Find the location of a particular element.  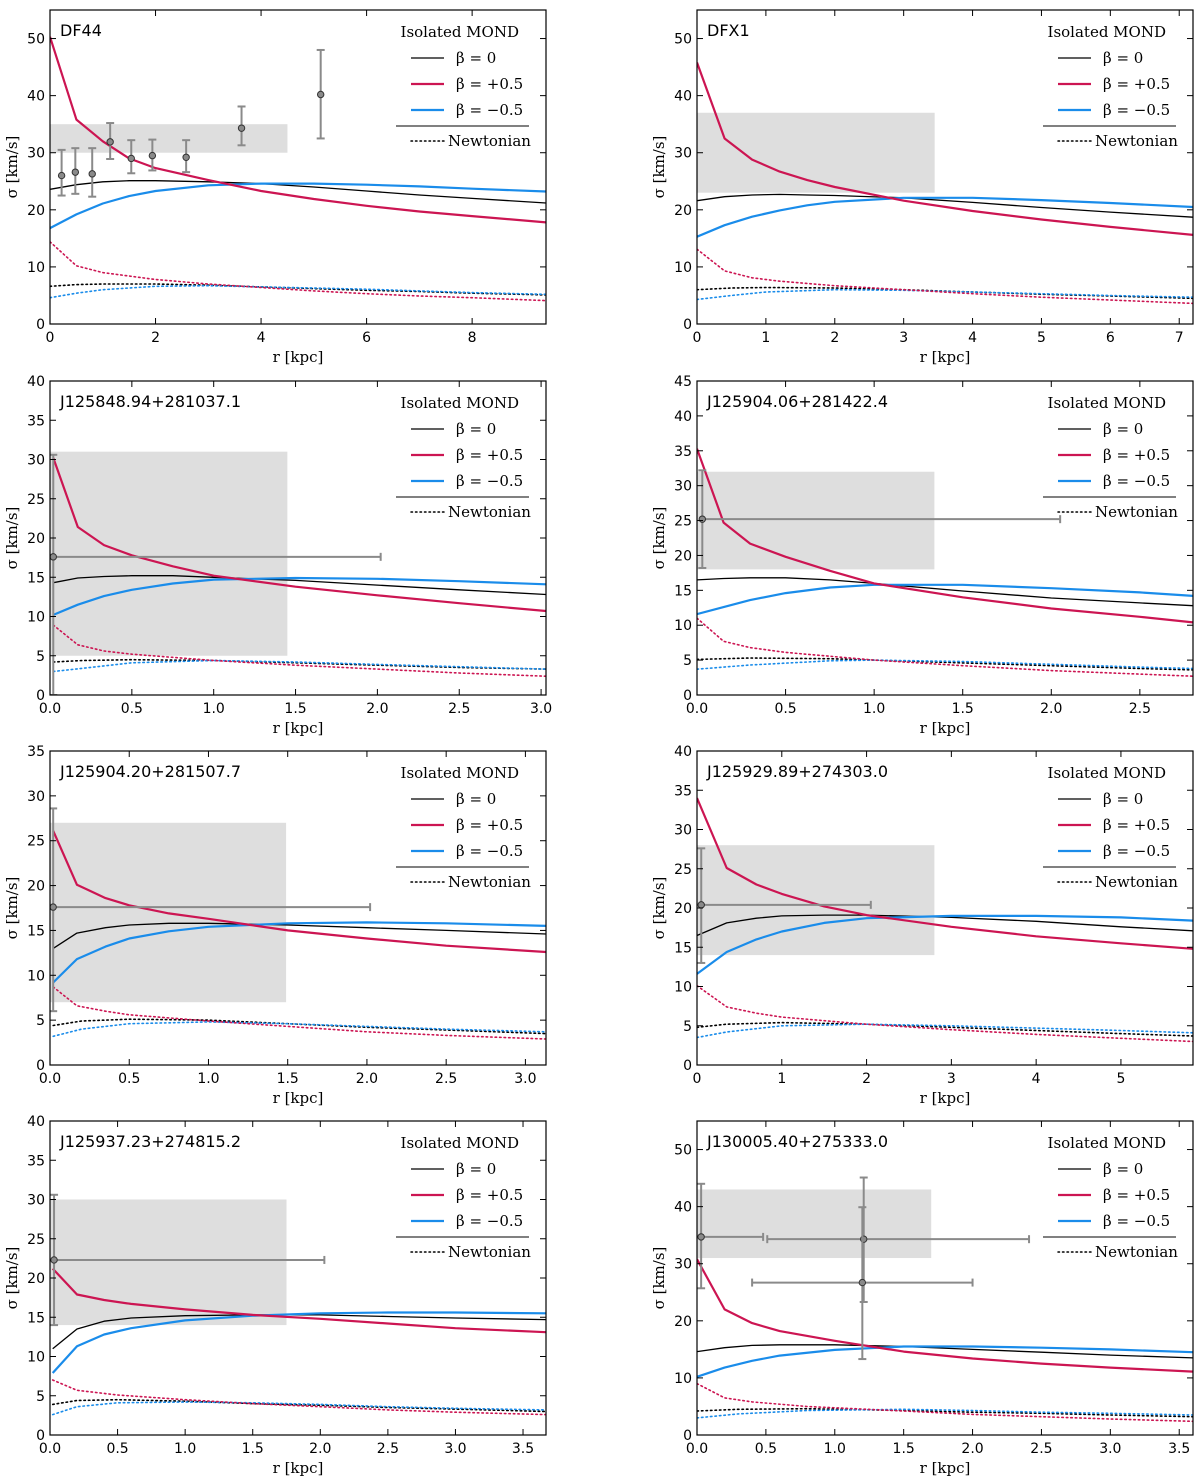

y-tick-label: 35 is located at coordinates (36, 421).